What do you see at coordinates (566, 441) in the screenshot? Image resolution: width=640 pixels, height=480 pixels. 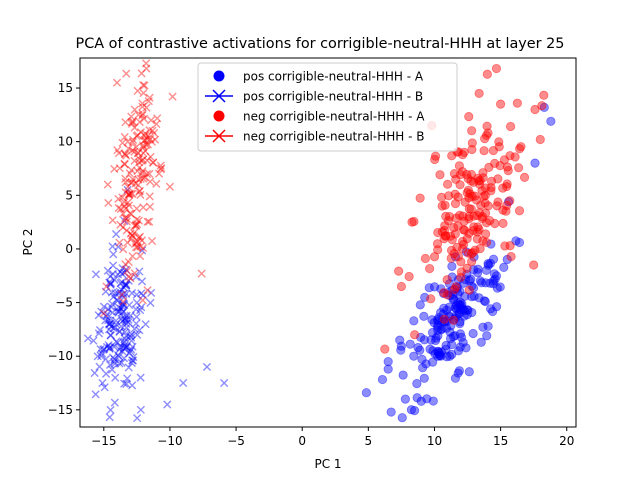 I see `x-tick-label: 20` at bounding box center [566, 441].